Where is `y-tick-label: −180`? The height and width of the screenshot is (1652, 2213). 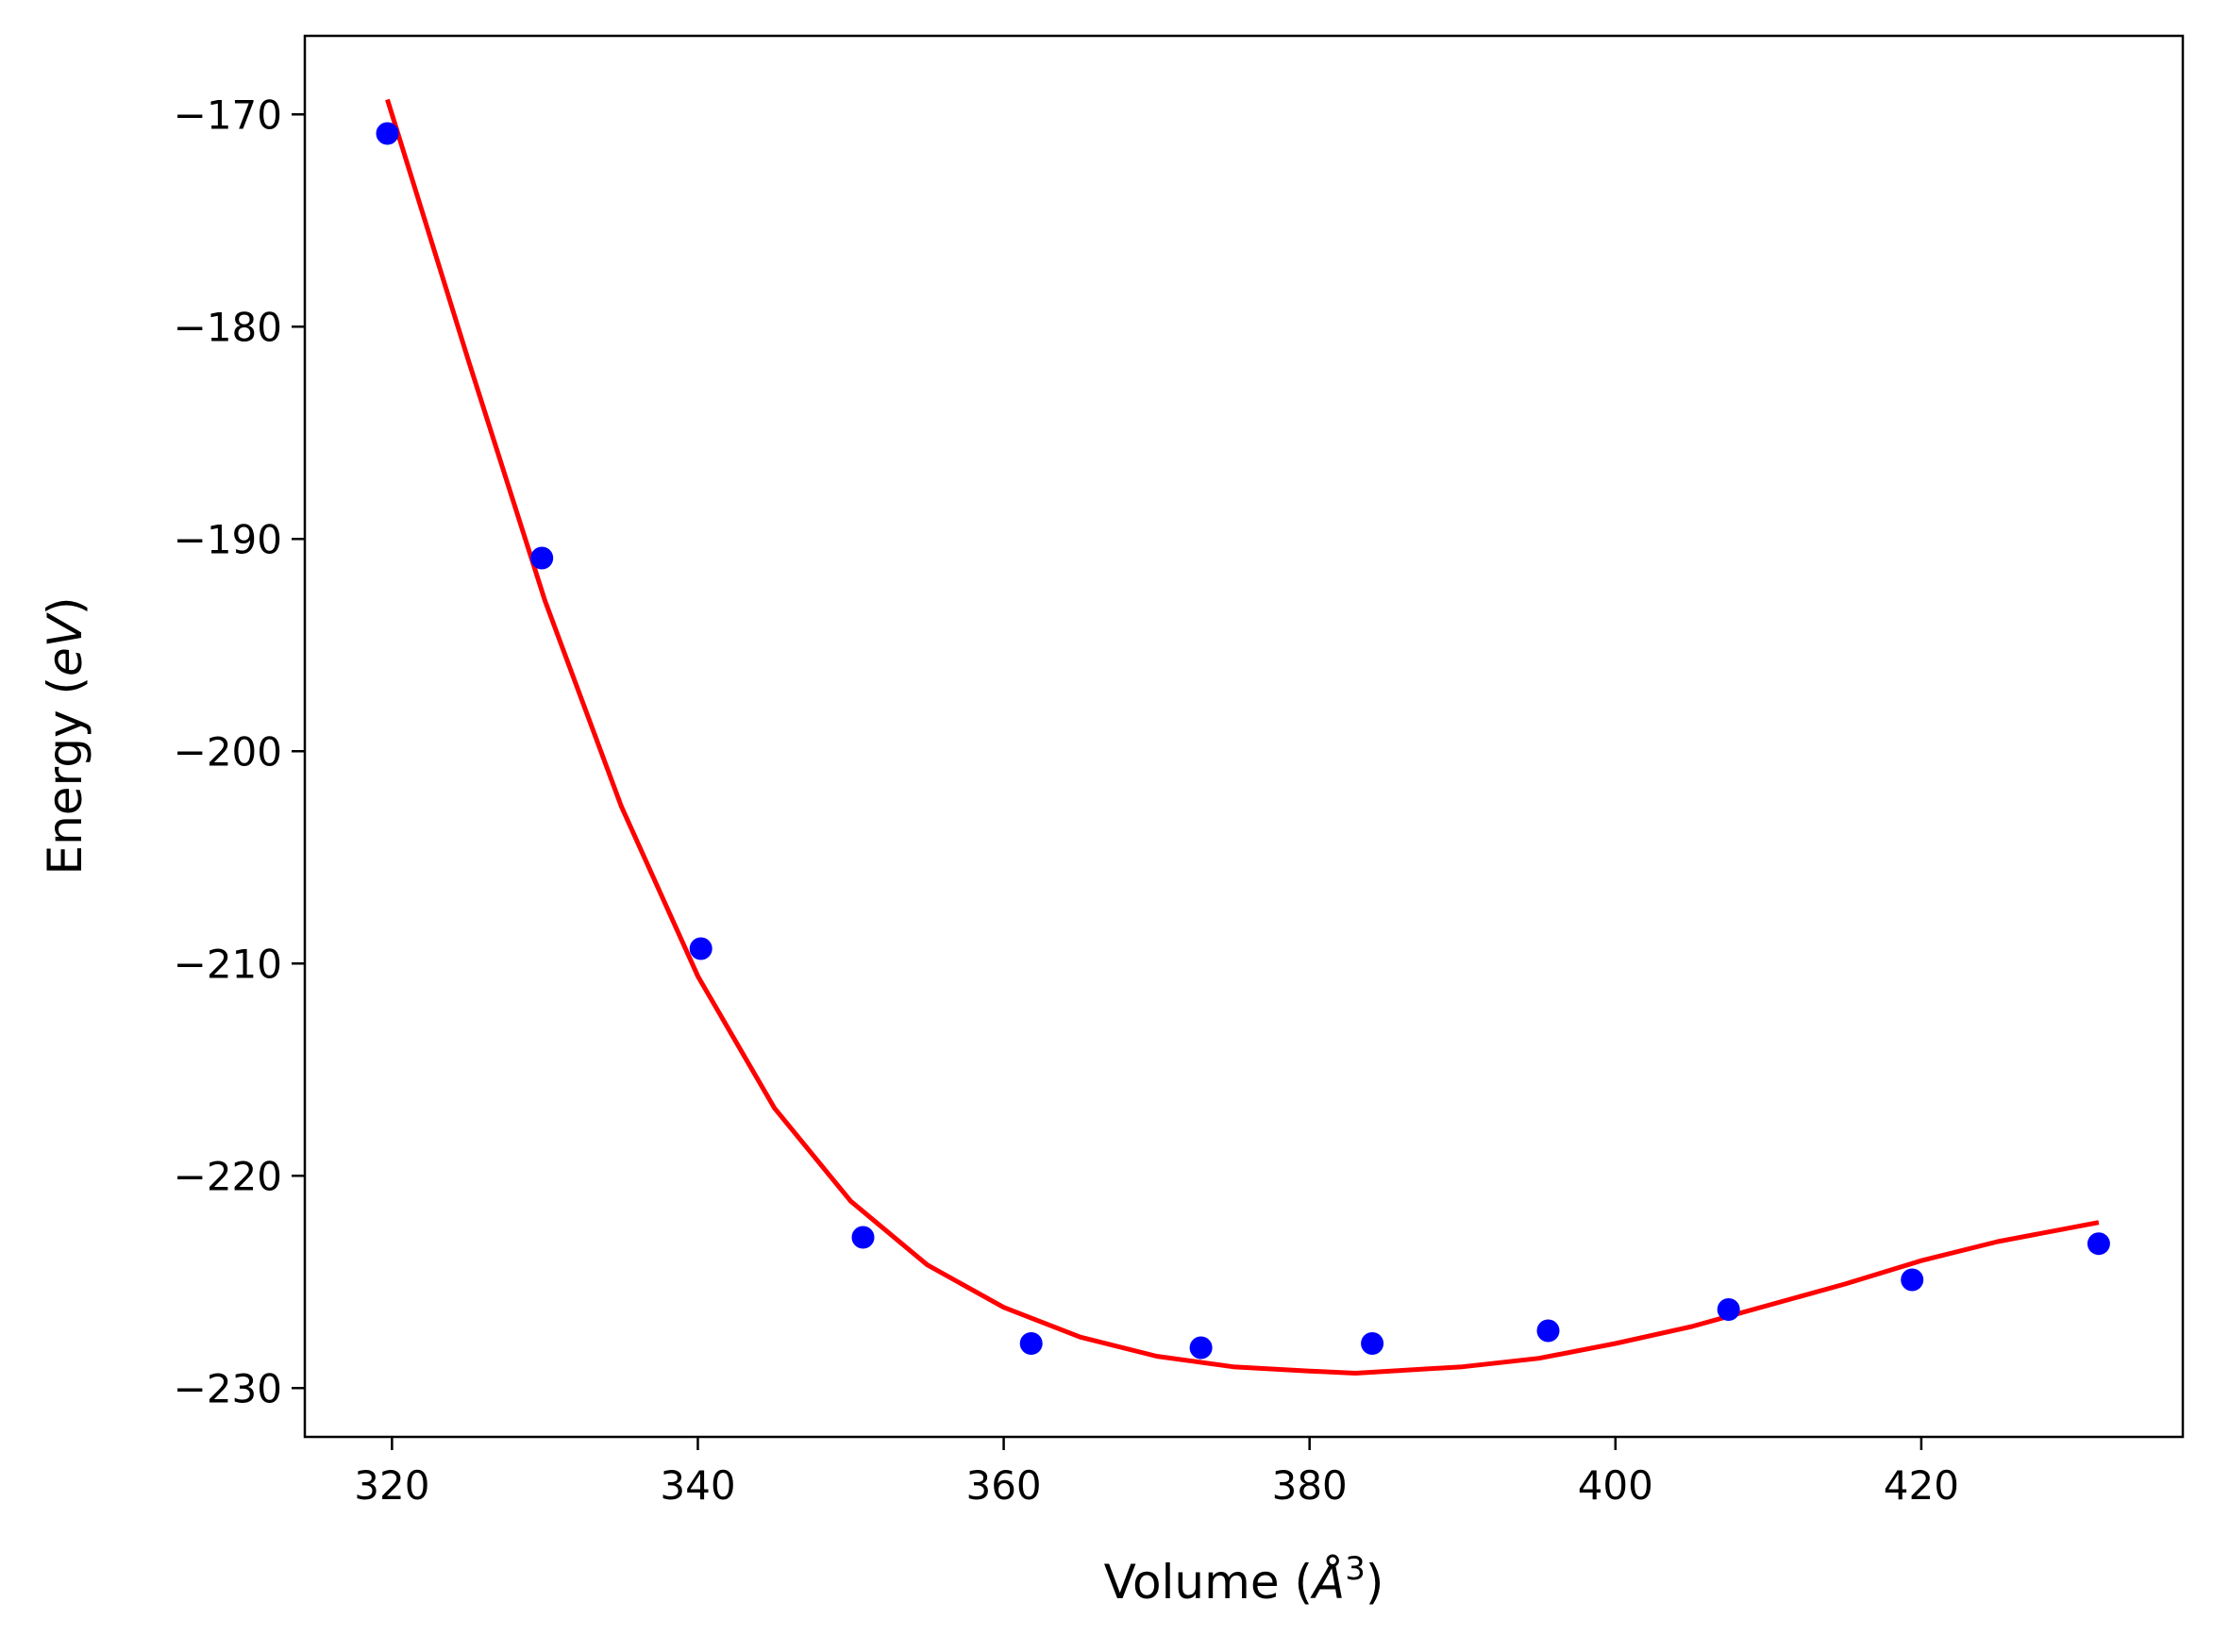
y-tick-label: −180 is located at coordinates (228, 327).